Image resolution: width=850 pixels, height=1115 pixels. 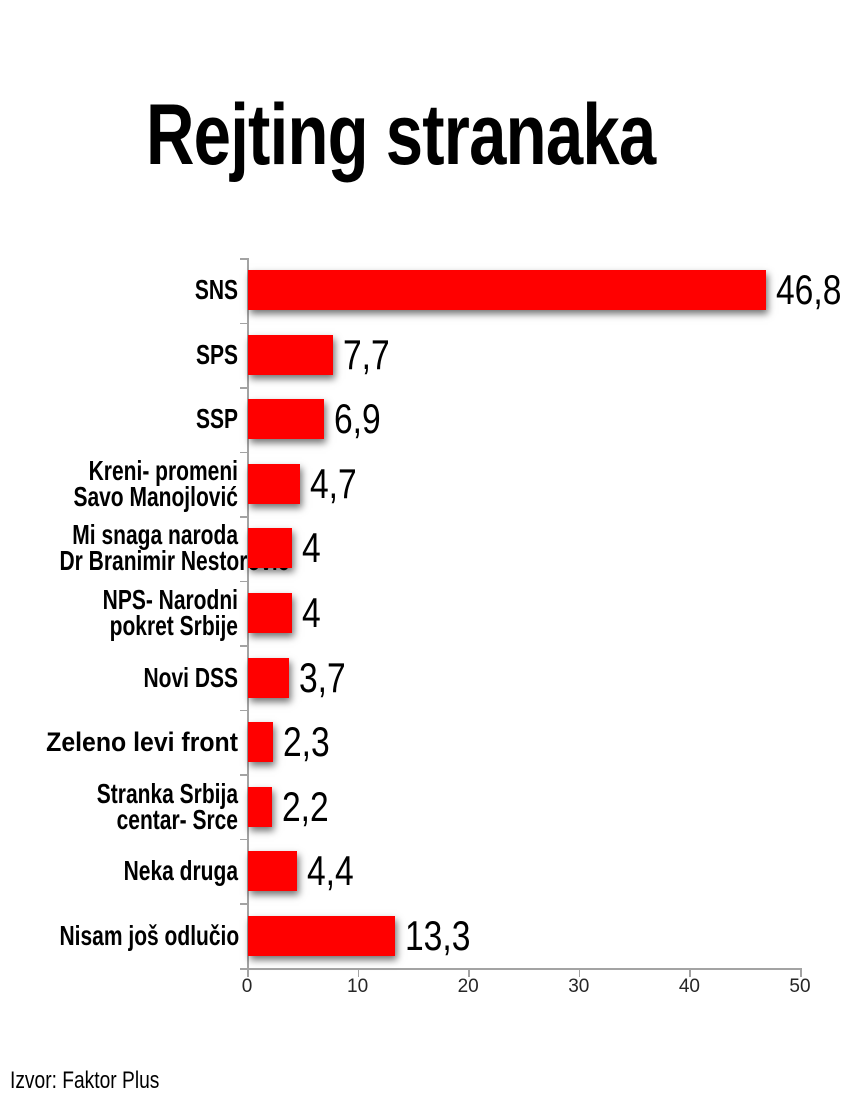 What do you see at coordinates (216, 290) in the screenshot?
I see `category-label-text: SNS` at bounding box center [216, 290].